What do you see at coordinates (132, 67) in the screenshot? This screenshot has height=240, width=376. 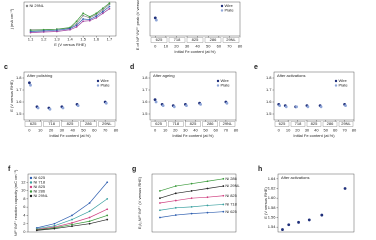 I see `panel-label: d` at bounding box center [132, 67].